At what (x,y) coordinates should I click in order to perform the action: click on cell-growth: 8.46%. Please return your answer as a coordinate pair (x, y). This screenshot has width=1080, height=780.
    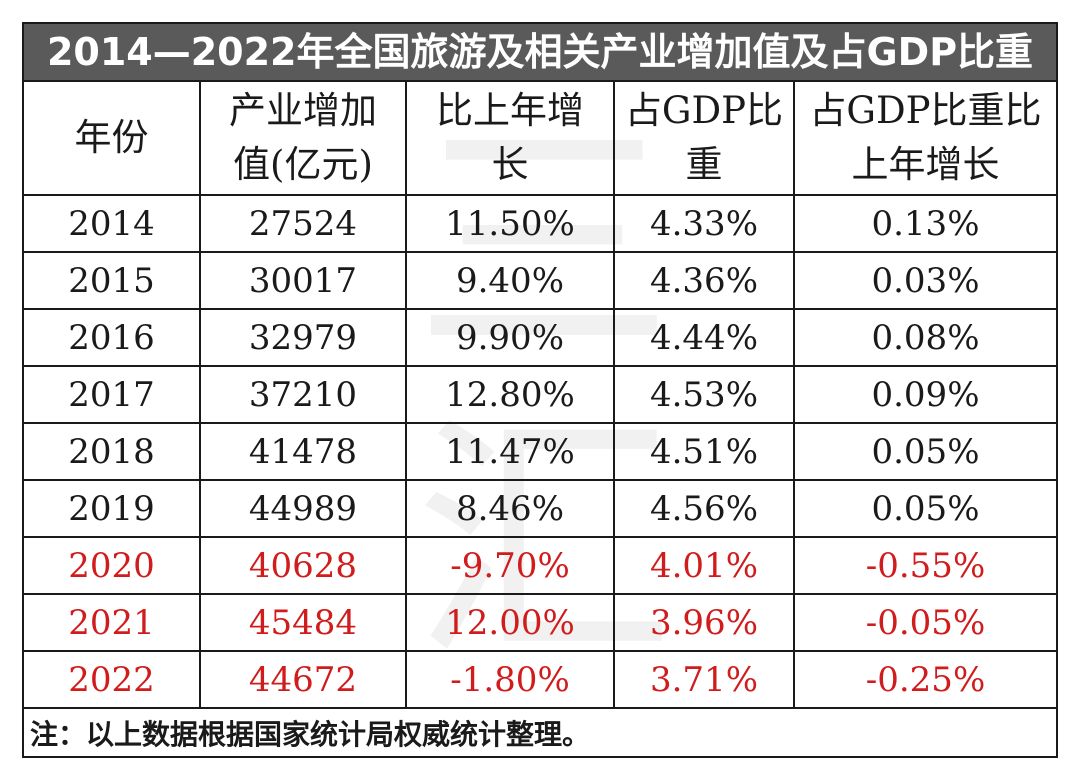
    Looking at the image, I should click on (510, 508).